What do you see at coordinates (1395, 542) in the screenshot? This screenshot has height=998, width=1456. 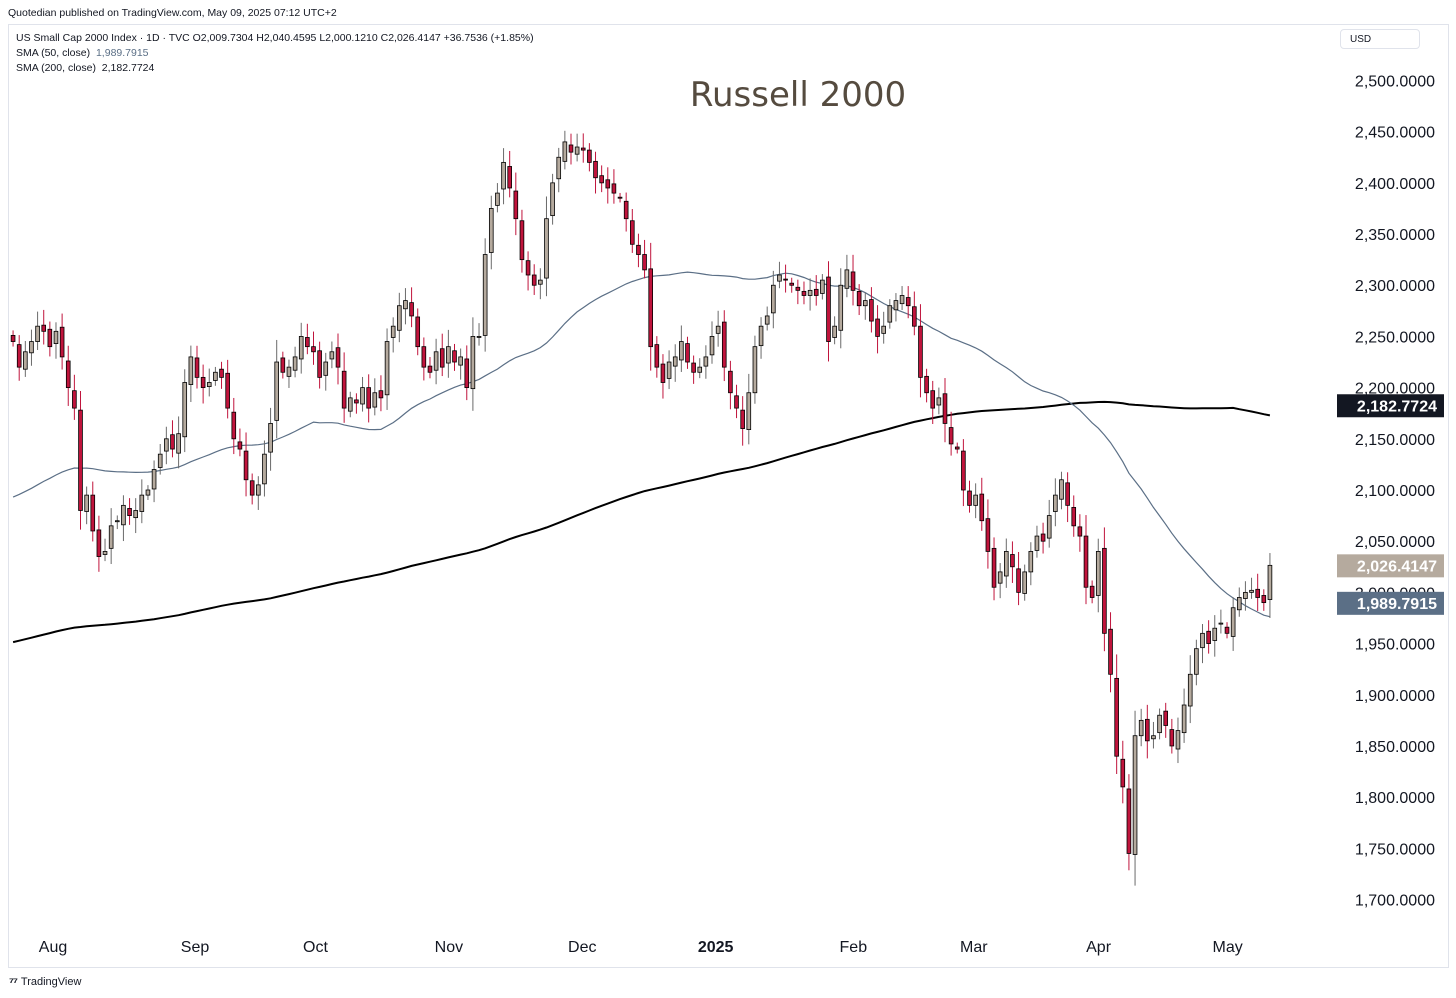 I see `y-tick-label: 2,050.0000` at bounding box center [1395, 542].